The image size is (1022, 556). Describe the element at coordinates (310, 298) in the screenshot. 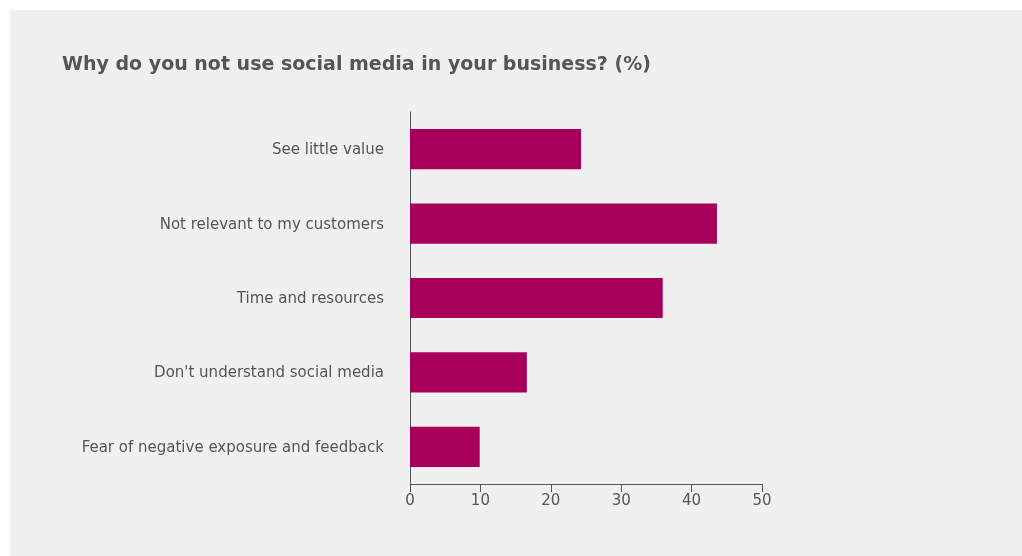

I see `y-tick-label: Time and resources` at that location.